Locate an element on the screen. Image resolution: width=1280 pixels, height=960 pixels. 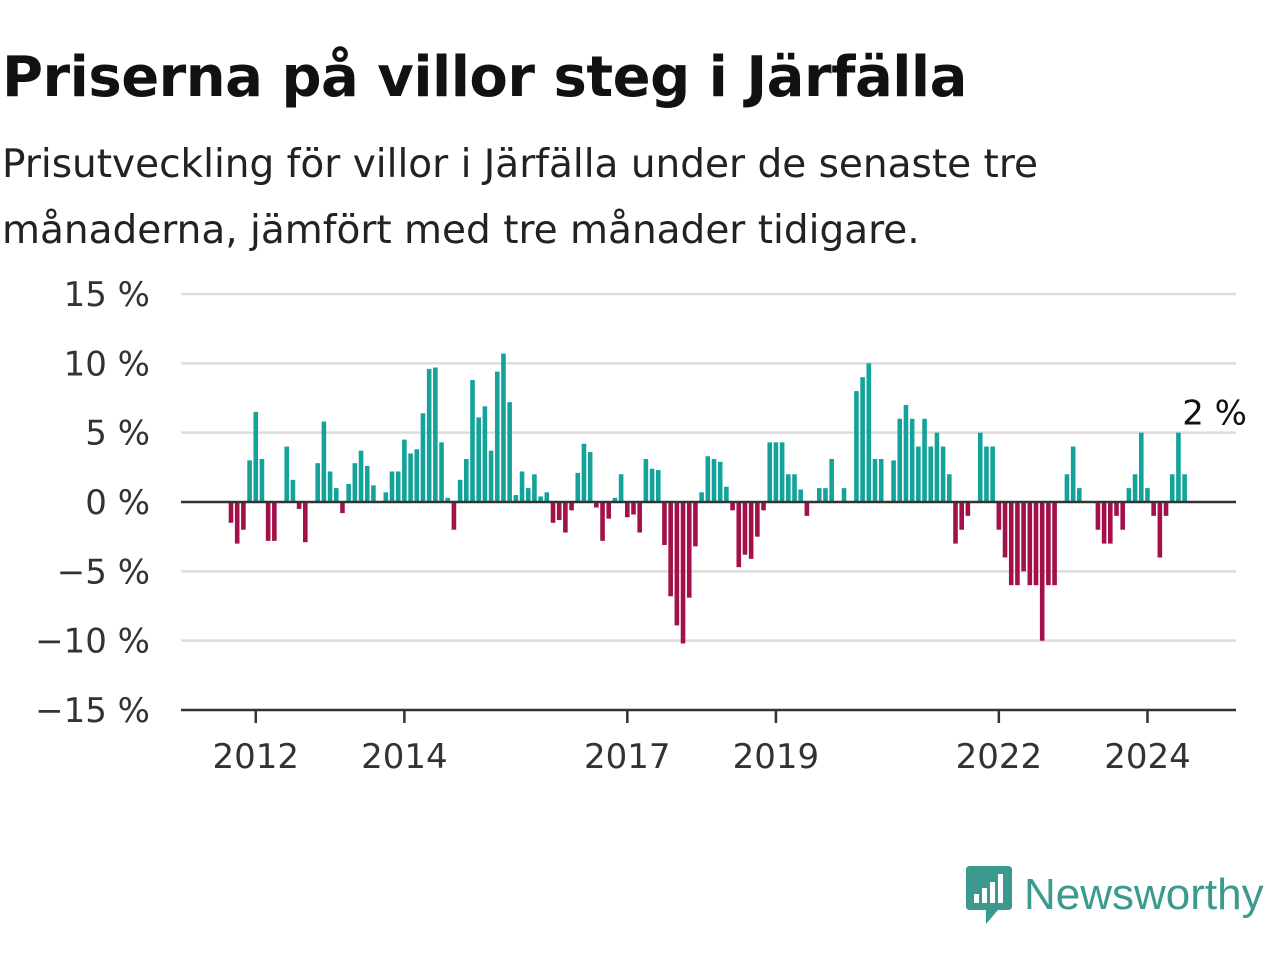
x-tick-label: 2022 is located at coordinates (999, 757).